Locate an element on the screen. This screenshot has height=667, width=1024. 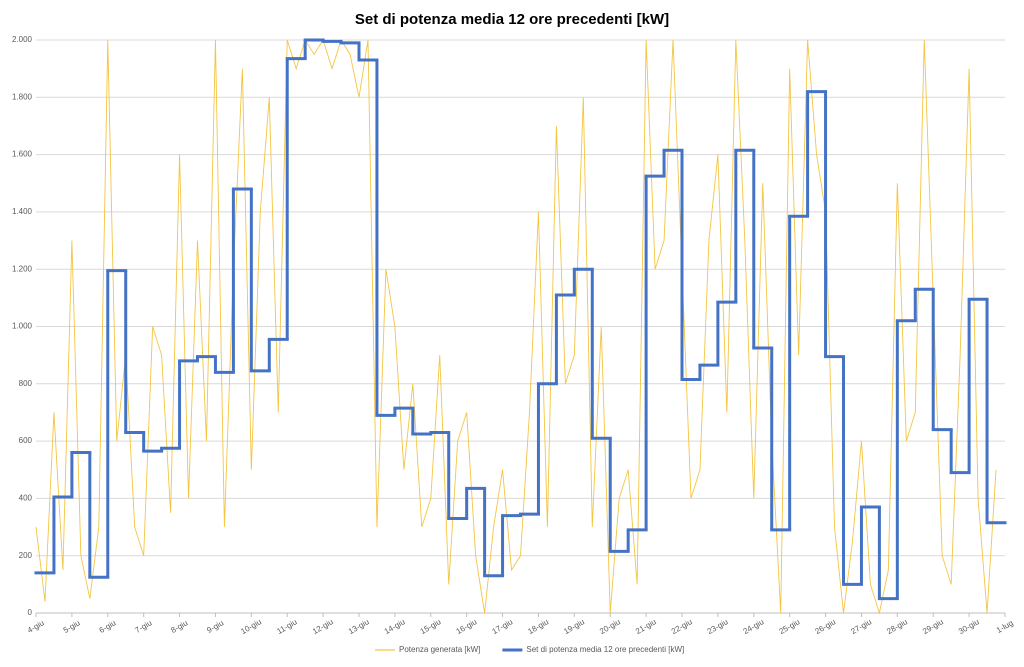
x-tick-label: 30-giu is located at coordinates (969, 626).